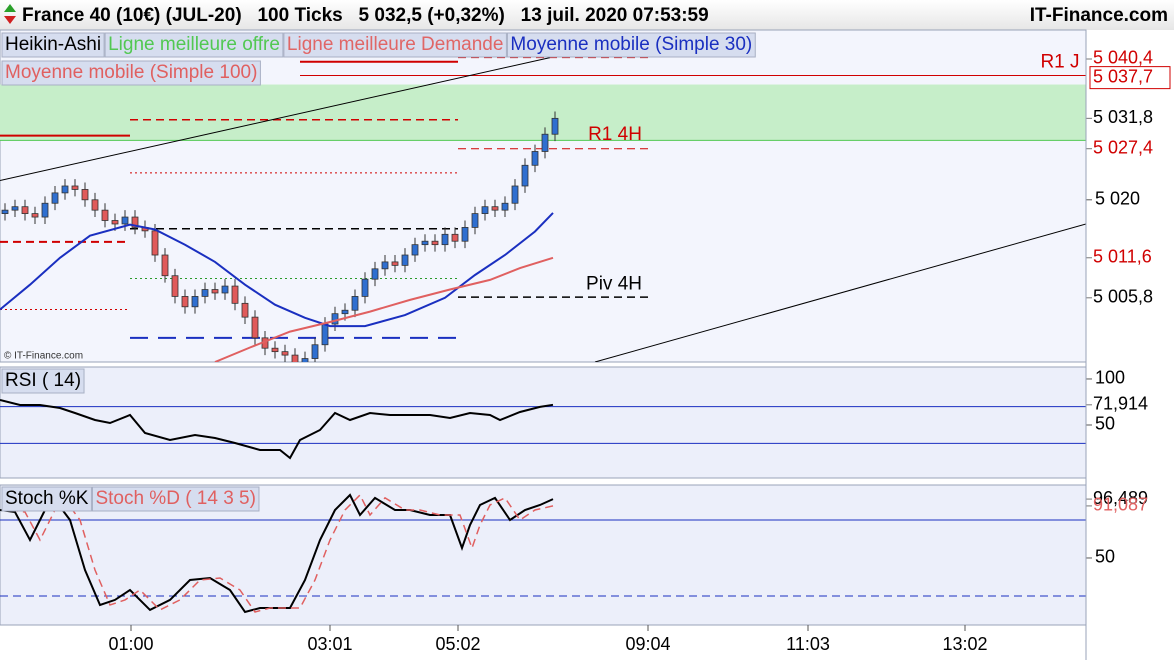  I want to click on panel-title-box, so click(43, 381).